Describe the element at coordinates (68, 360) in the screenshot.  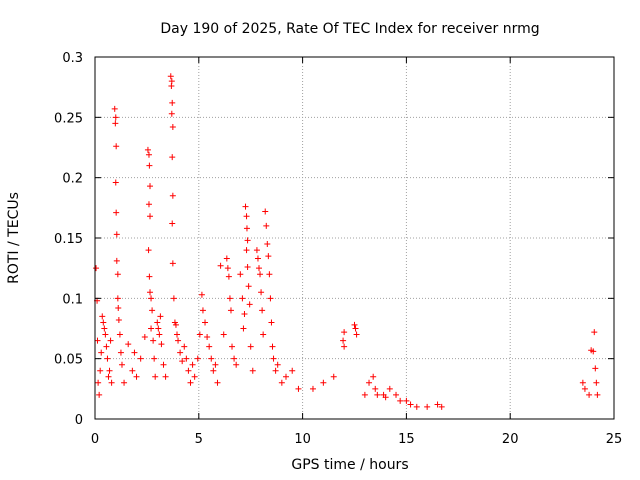
I see `y-tick-label: 0.05` at that location.